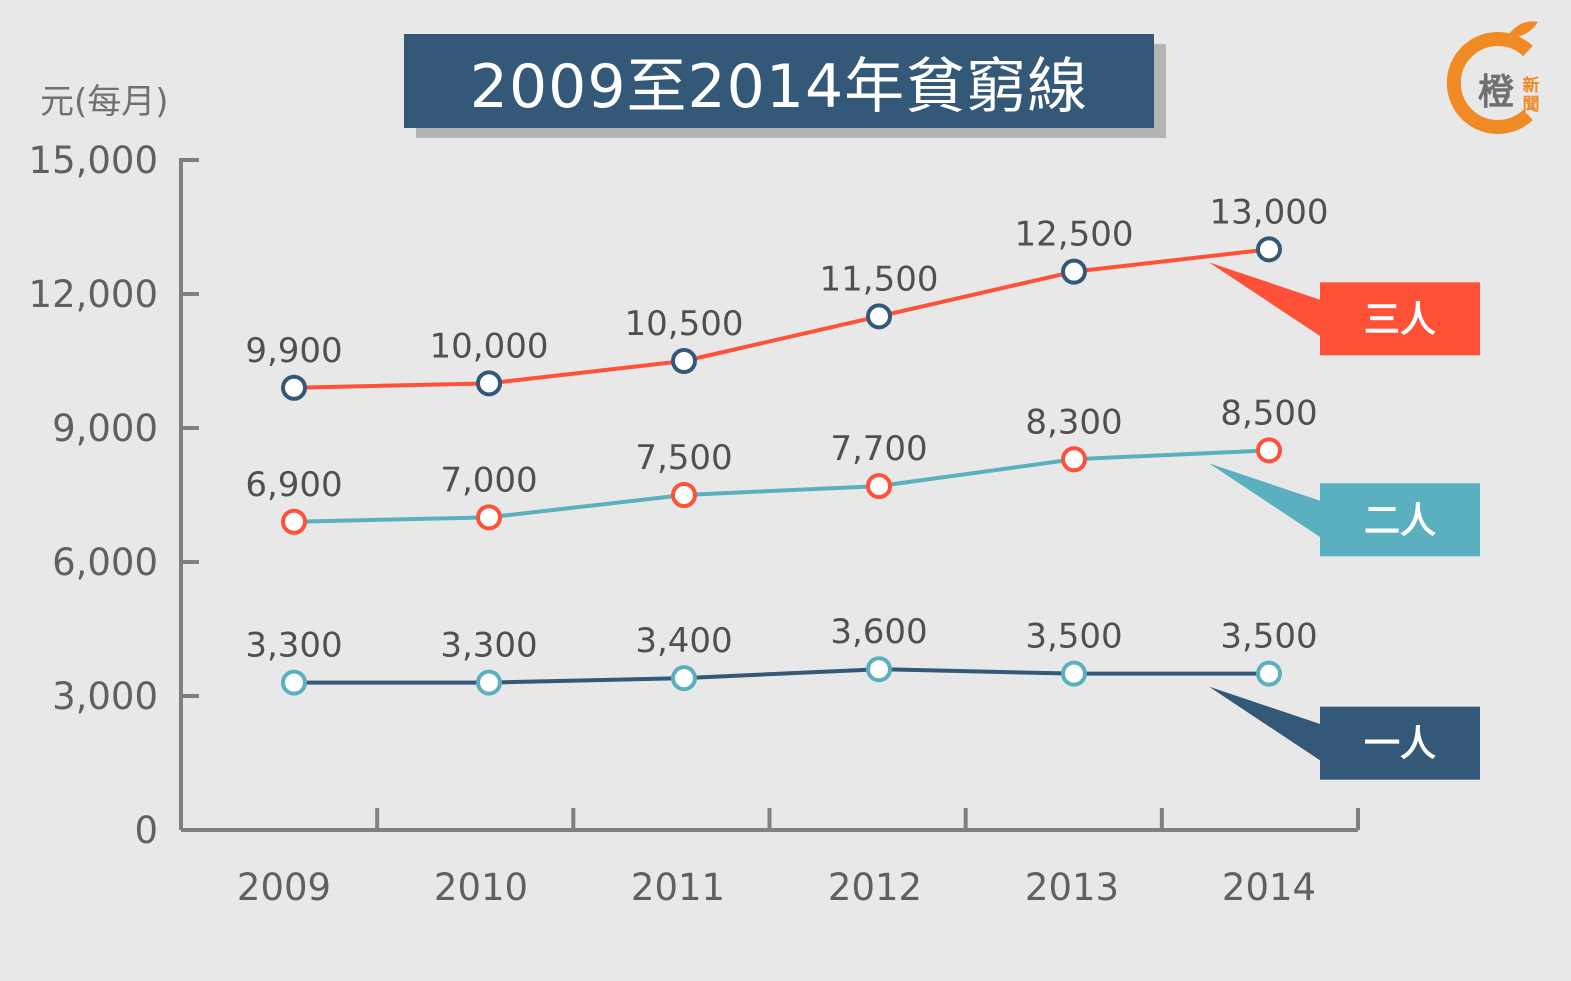 This screenshot has width=1571, height=981. Describe the element at coordinates (878, 632) in the screenshot. I see `data-label: 3,600` at that location.